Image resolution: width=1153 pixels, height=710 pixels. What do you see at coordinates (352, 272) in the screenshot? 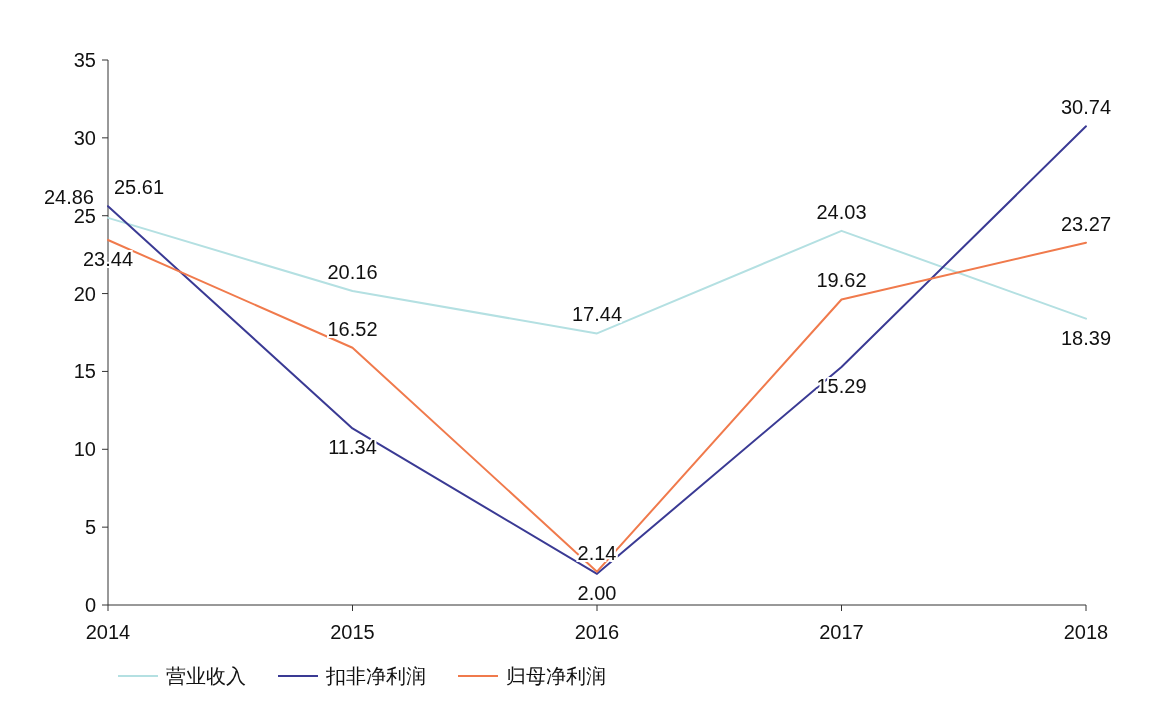
I see `data-label: 20.16` at bounding box center [352, 272].